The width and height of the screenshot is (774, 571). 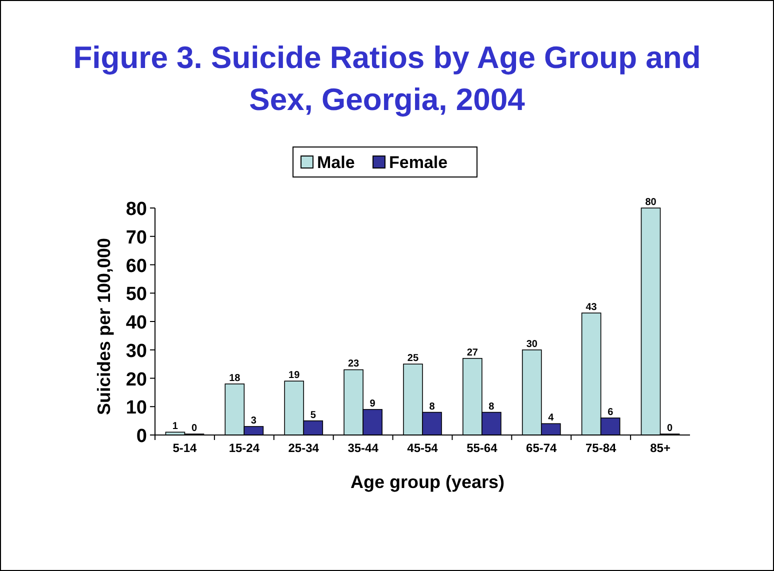 What do you see at coordinates (235, 378) in the screenshot?
I see `data-label: 18` at bounding box center [235, 378].